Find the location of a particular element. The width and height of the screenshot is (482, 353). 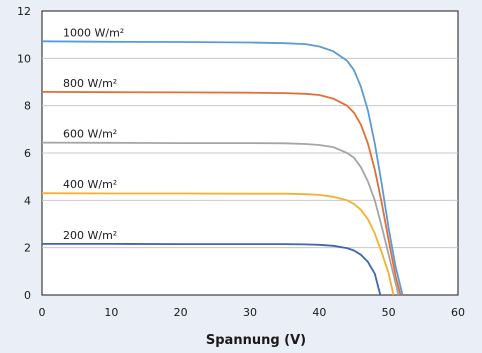

x-tick-label: 30 is located at coordinates (250, 312).